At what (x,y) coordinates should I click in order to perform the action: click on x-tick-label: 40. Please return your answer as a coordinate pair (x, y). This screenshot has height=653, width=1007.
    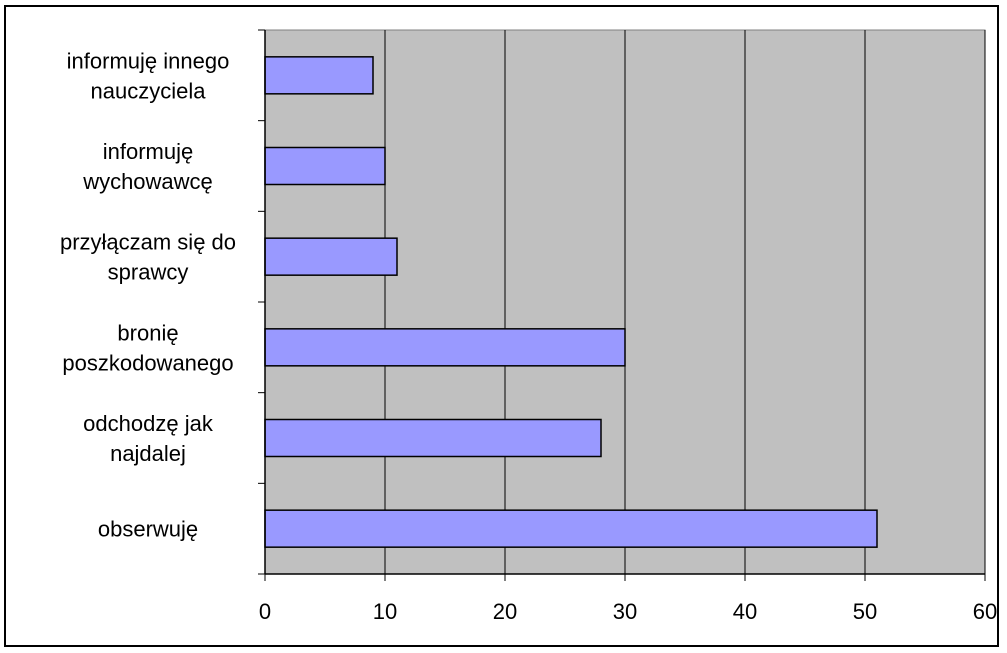
    Looking at the image, I should click on (745, 611).